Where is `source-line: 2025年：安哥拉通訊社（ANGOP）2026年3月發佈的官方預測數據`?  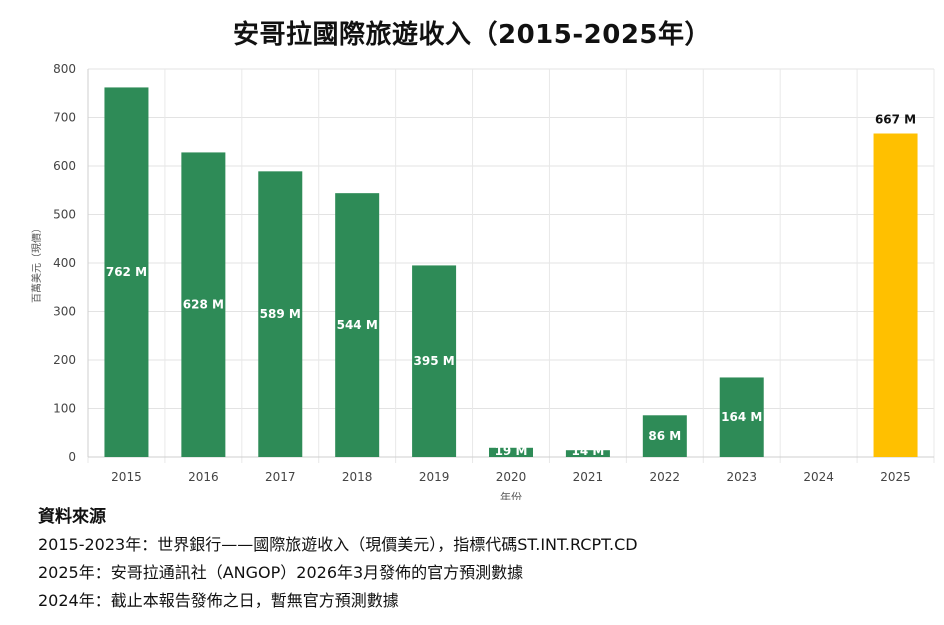
source-line: 2025年：安哥拉通訊社（ANGOP）2026年3月發佈的官方預測數據 is located at coordinates (281, 572).